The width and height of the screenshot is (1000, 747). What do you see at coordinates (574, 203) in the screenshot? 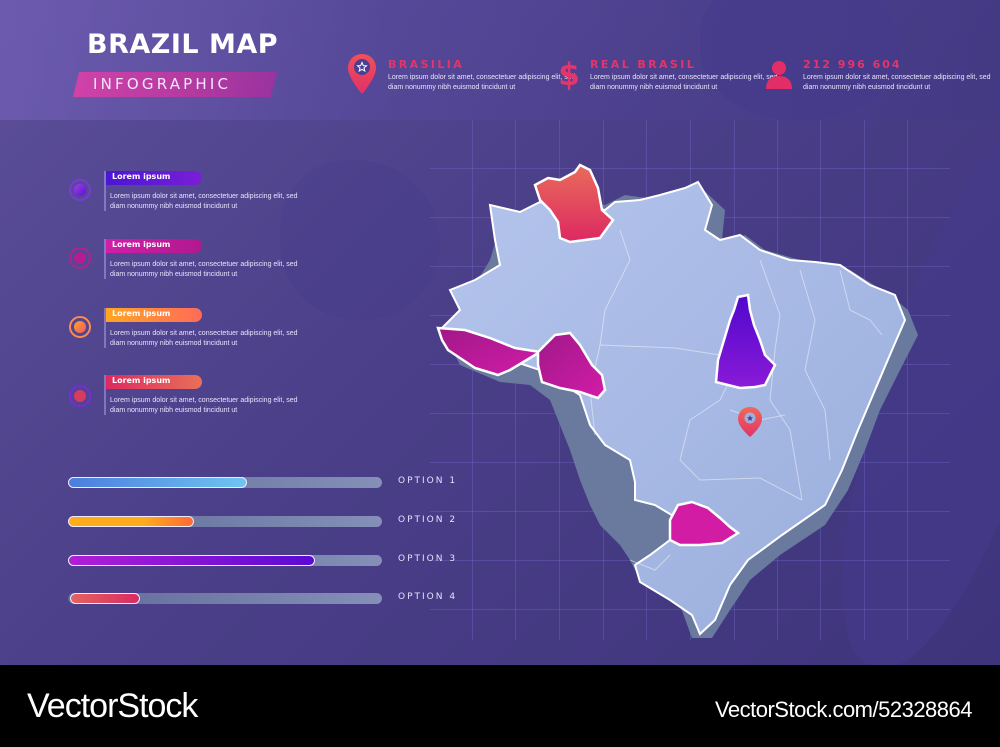
I see `state-roraima` at bounding box center [574, 203].